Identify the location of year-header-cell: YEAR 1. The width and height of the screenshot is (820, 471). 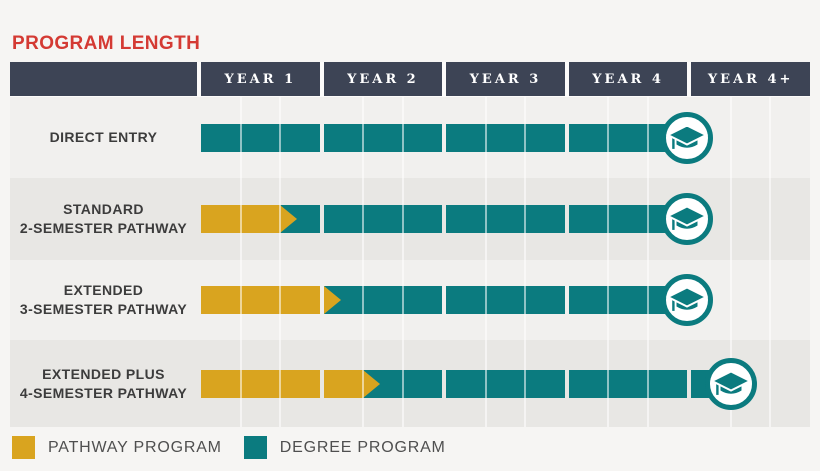
(260, 79).